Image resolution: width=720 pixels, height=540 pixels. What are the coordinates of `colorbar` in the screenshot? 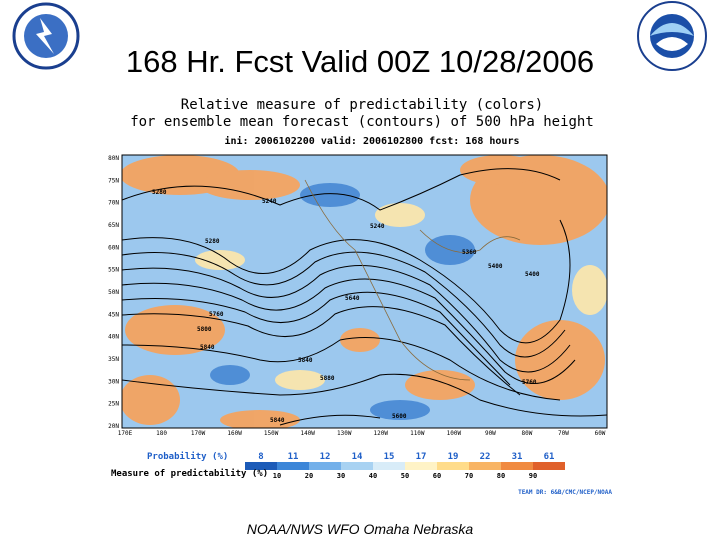 It's located at (405, 466).